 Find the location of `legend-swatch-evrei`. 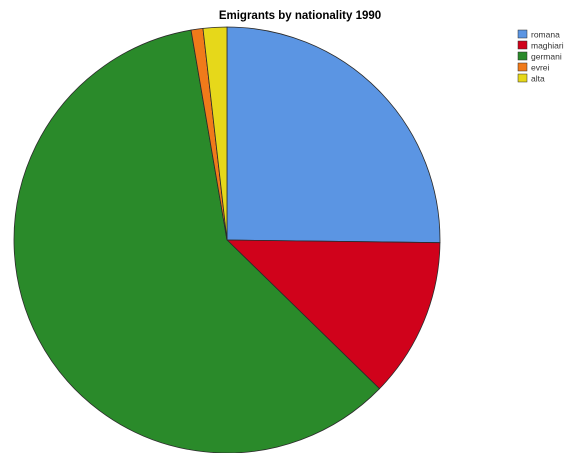

legend-swatch-evrei is located at coordinates (522, 67).